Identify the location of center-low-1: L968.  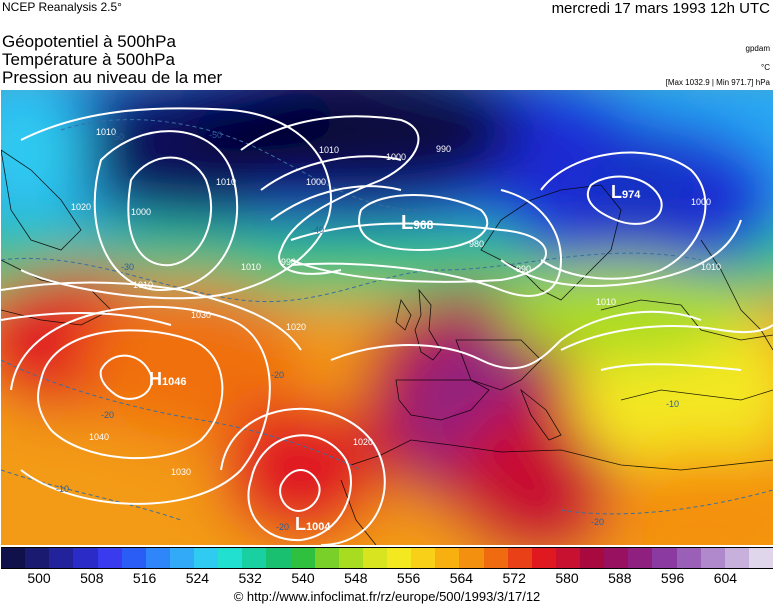
(417, 223).